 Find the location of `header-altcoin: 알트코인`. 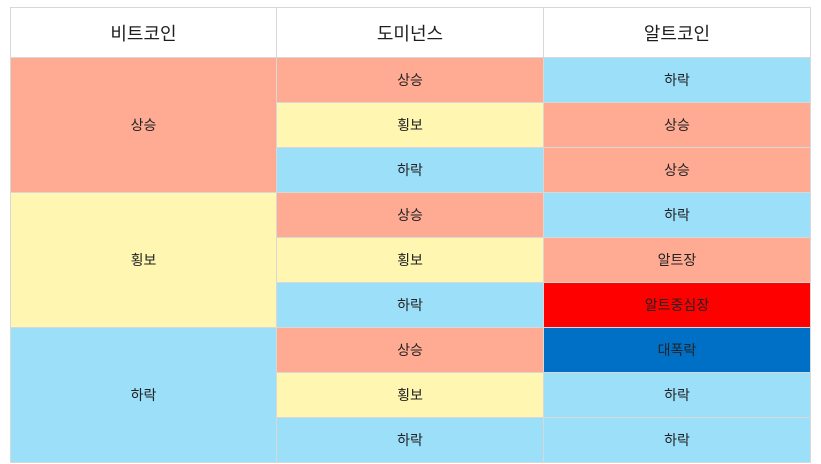

header-altcoin: 알트코인 is located at coordinates (677, 32).